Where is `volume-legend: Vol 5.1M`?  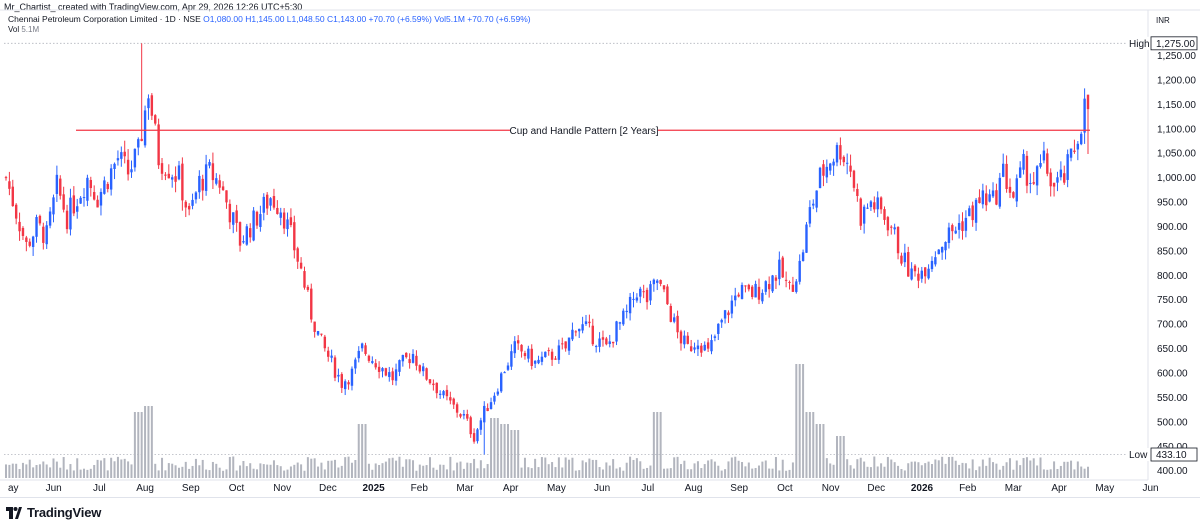 volume-legend: Vol 5.1M is located at coordinates (23, 29).